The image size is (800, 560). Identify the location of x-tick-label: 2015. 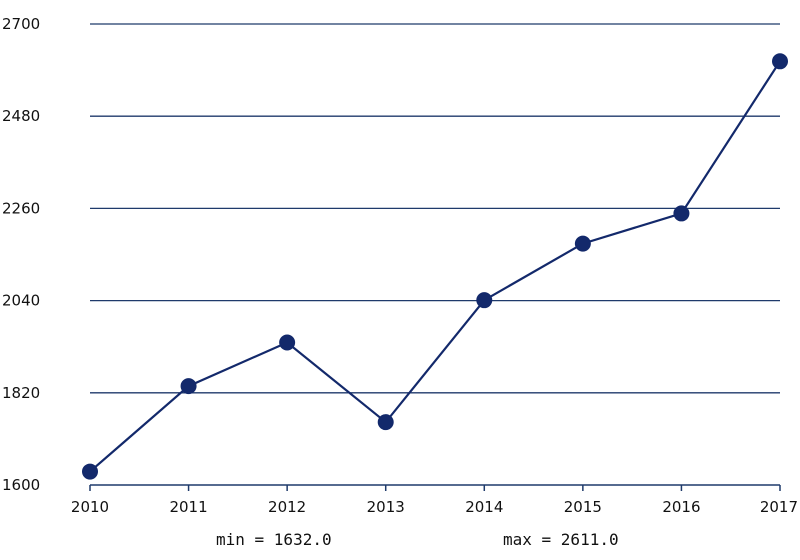
(583, 507).